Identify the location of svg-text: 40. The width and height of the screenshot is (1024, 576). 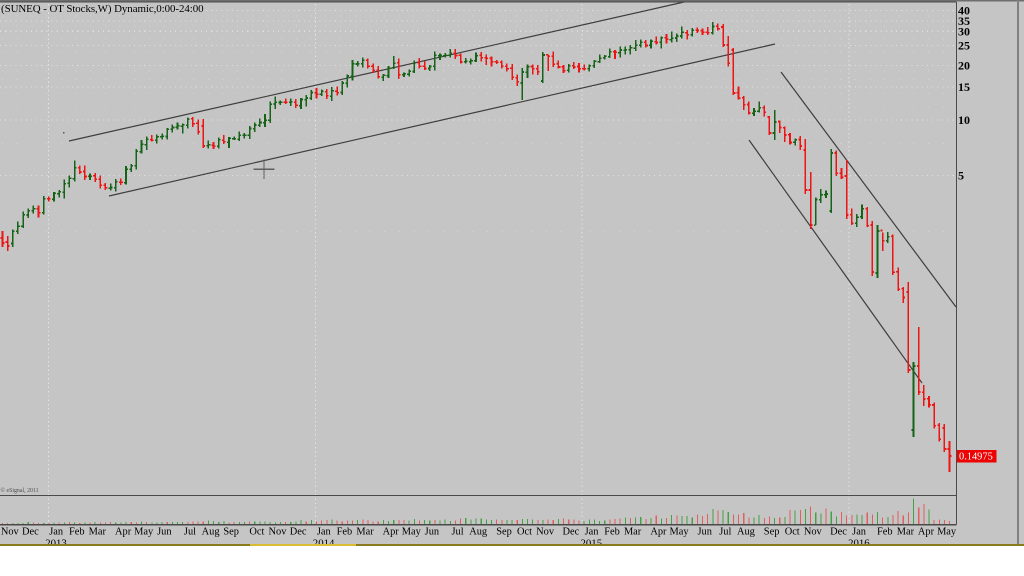
(964, 11).